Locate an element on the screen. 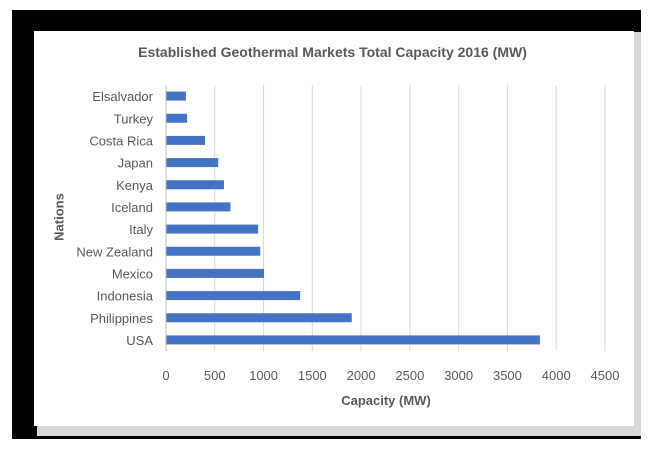 The width and height of the screenshot is (665, 455). y-tick-label: Philippines is located at coordinates (121, 318).